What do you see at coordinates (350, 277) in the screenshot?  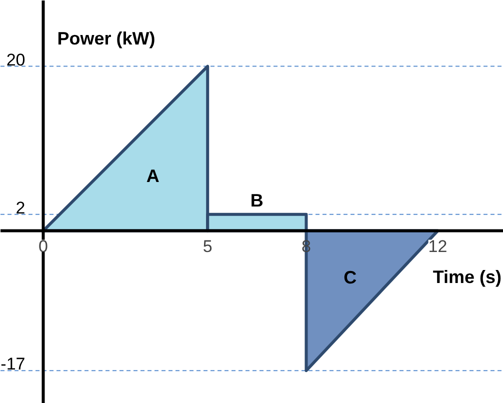 I see `annotation: C` at bounding box center [350, 277].